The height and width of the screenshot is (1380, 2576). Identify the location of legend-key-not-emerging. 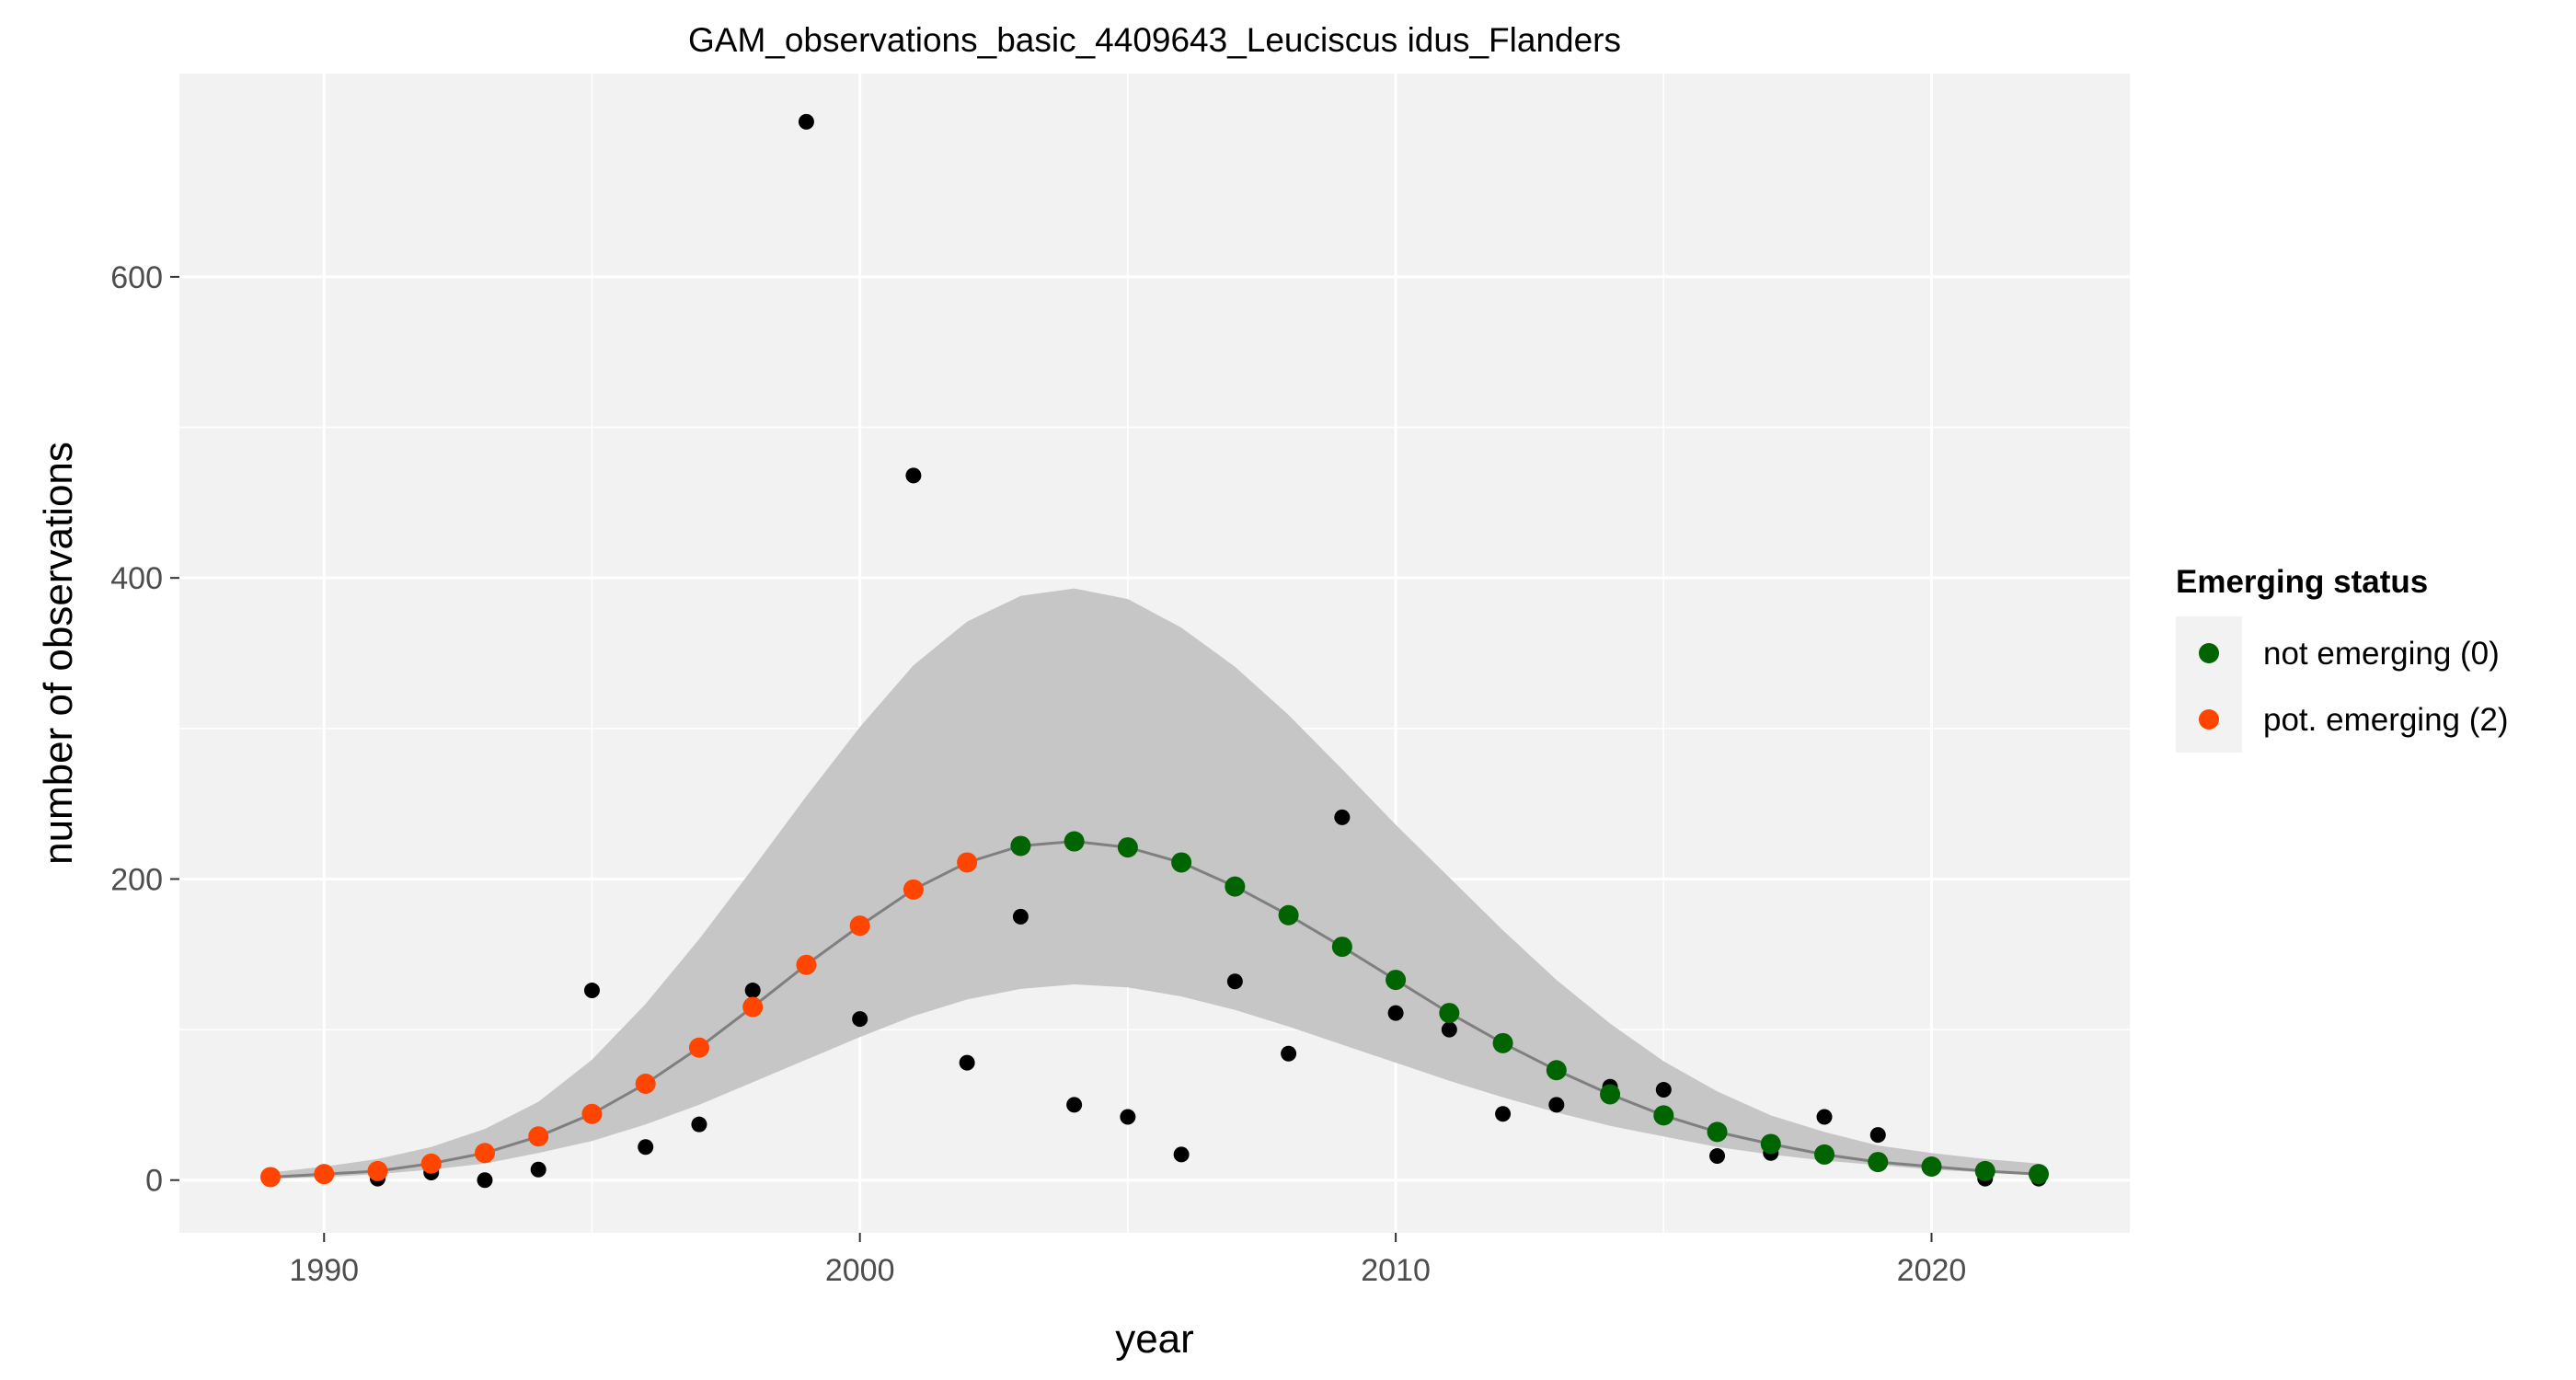
(2209, 653).